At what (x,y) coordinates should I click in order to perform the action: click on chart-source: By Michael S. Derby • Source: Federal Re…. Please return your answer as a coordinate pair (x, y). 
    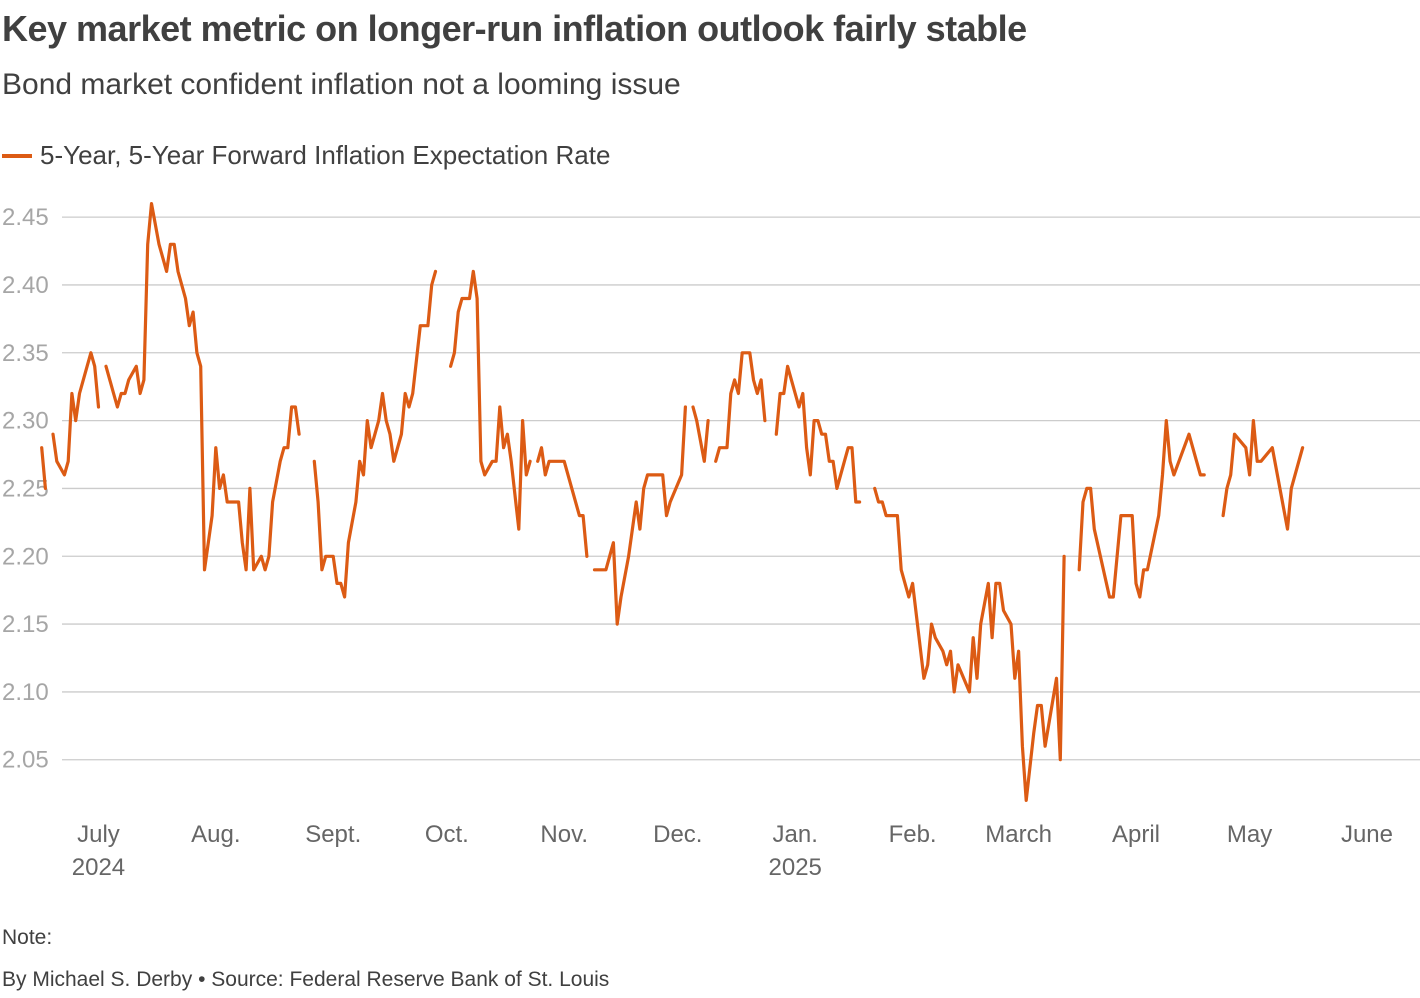
    Looking at the image, I should click on (306, 979).